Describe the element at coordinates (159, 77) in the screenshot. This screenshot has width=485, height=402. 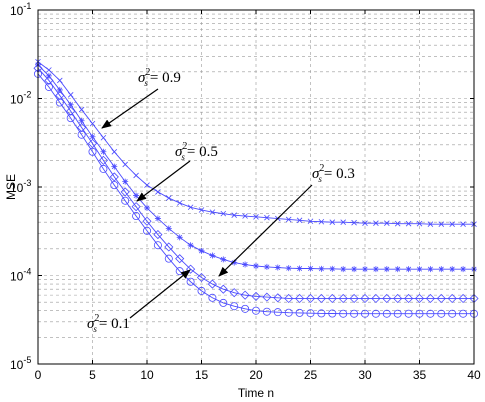
I see `series-label-x: σ2 s = 0.9` at that location.